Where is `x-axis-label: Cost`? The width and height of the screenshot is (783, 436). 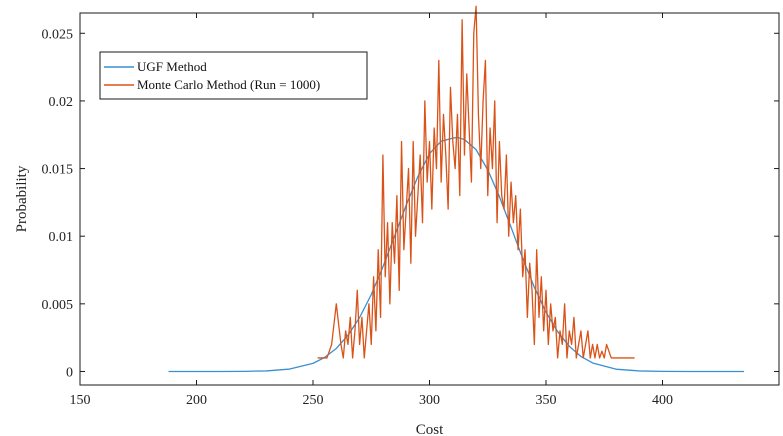
x-axis-label: Cost is located at coordinates (430, 429).